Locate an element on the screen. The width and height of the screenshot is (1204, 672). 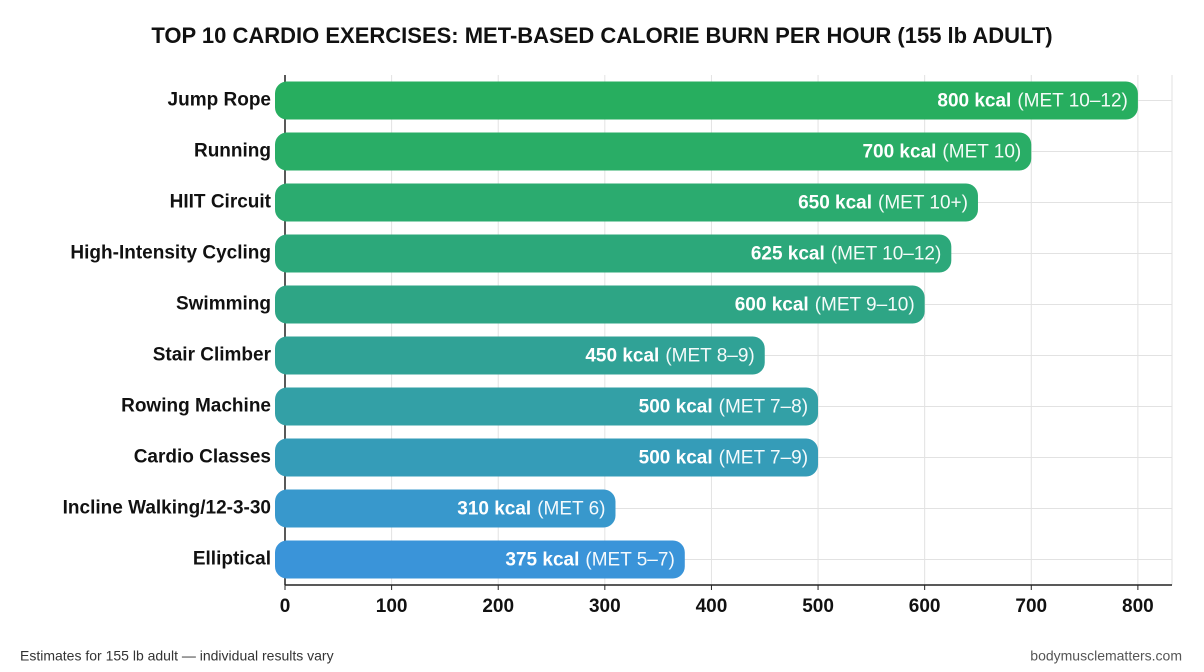
value-label: 800 kcal (MET 10–12) is located at coordinates (1032, 101).